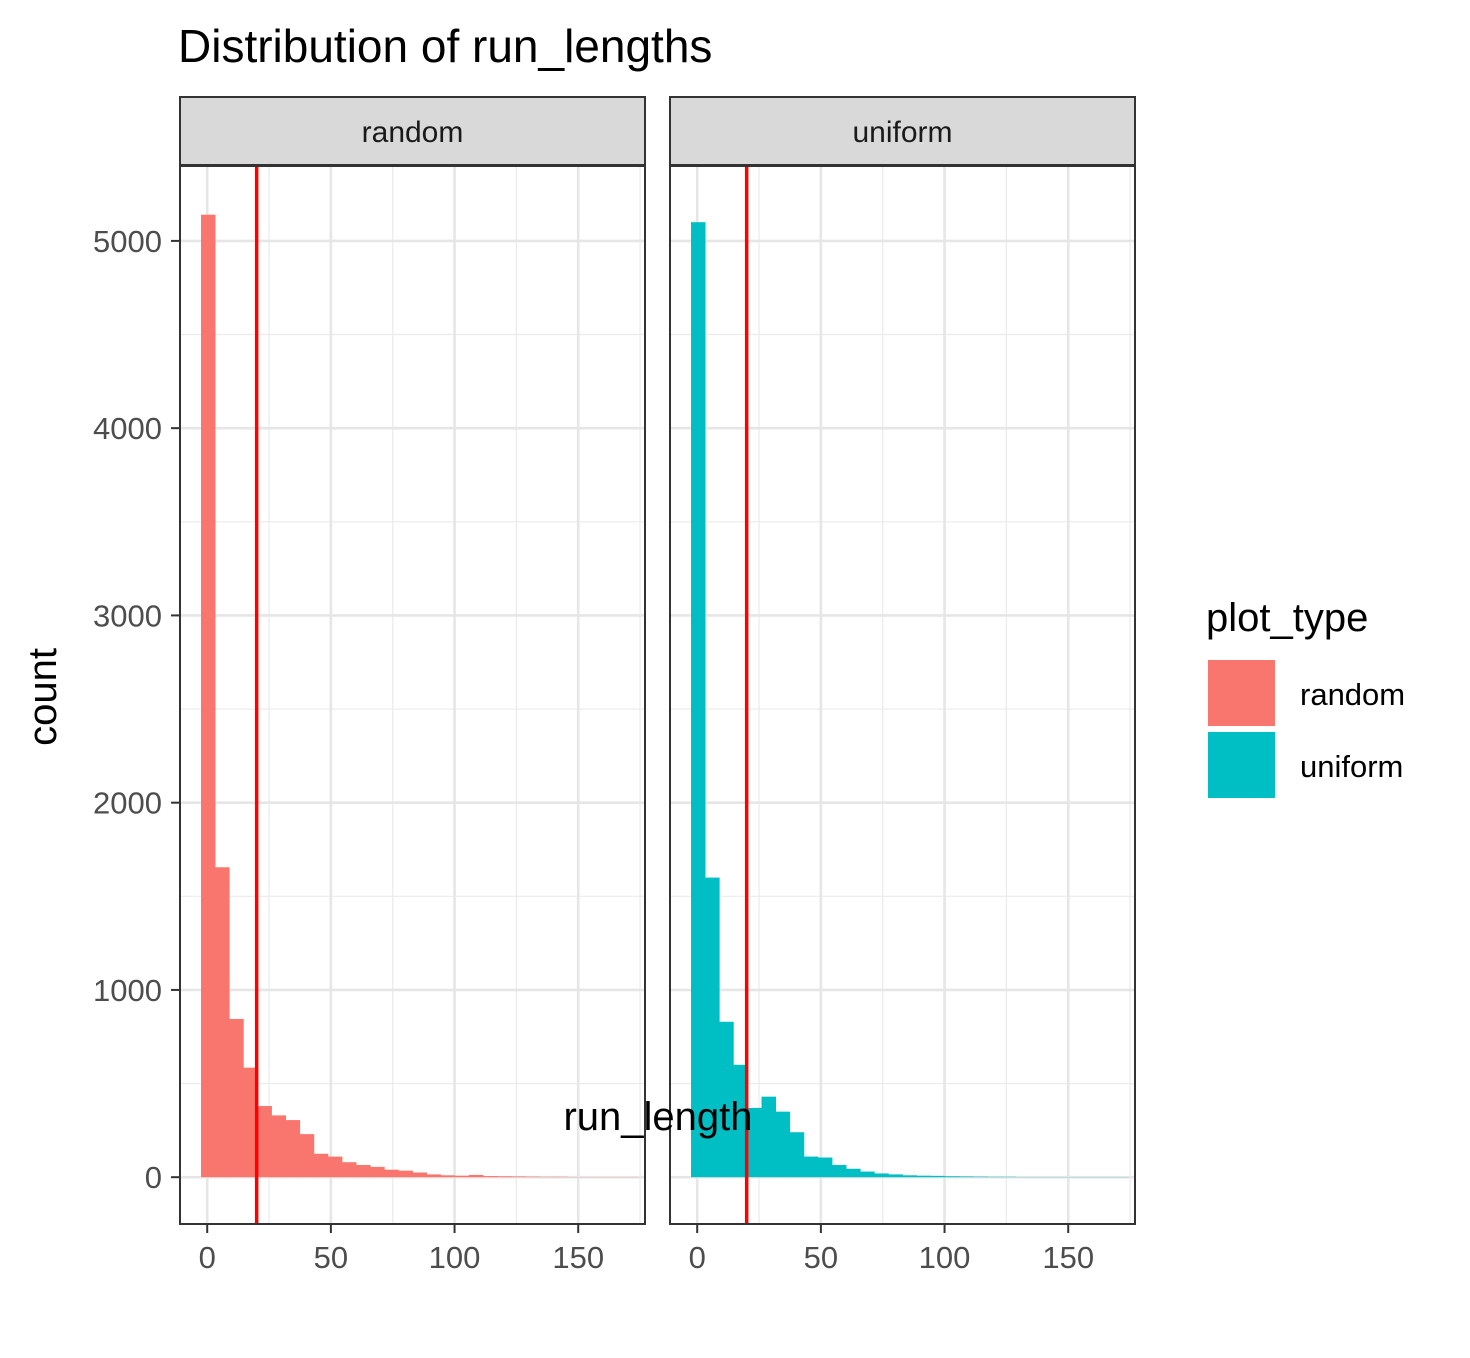  I want to click on y-tick-label: 4000, so click(127, 428).